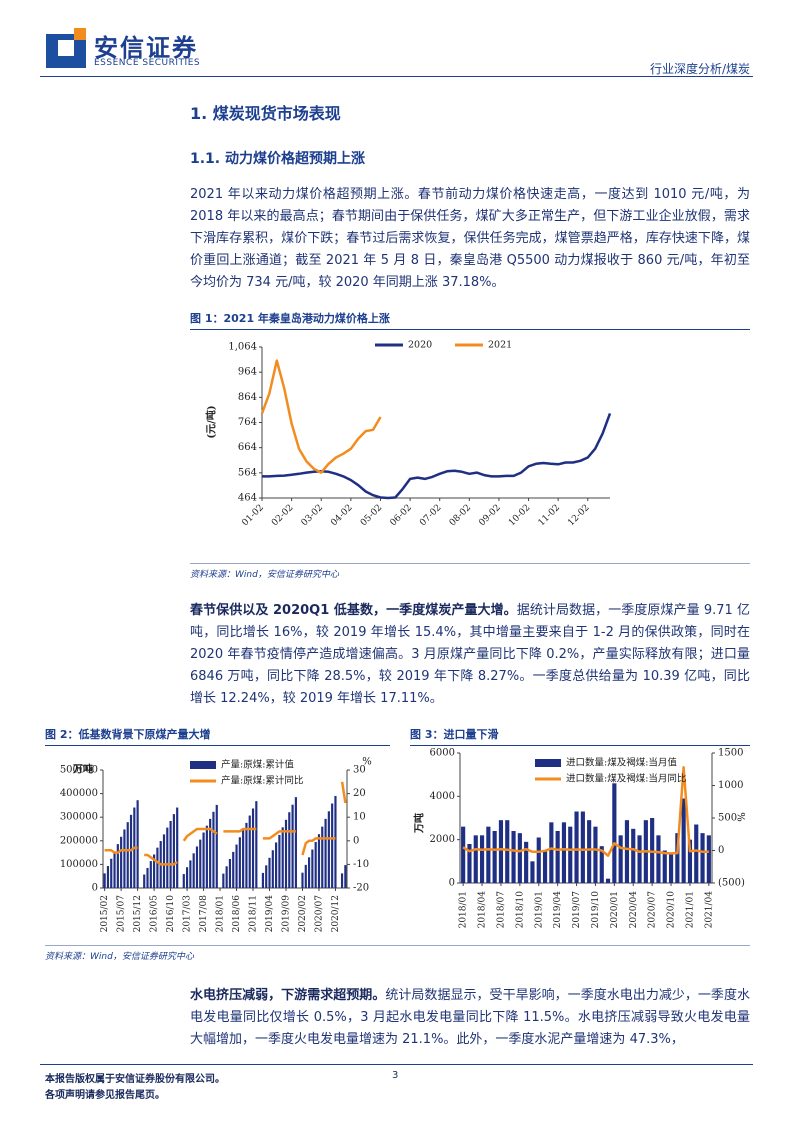  Describe the element at coordinates (359, 817) in the screenshot. I see `y2-tick-label: 10` at that location.